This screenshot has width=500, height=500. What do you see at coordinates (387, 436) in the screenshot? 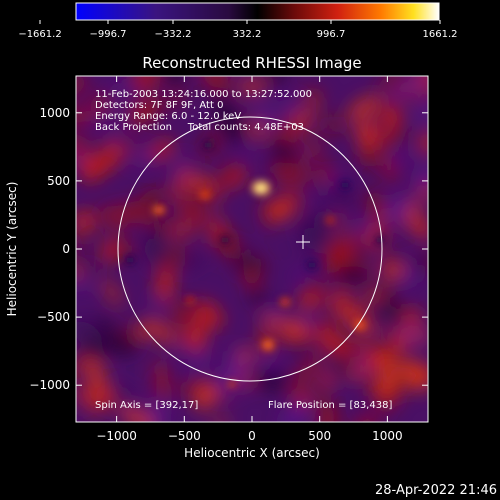
I see `x-tick-label: 1000` at bounding box center [387, 436].